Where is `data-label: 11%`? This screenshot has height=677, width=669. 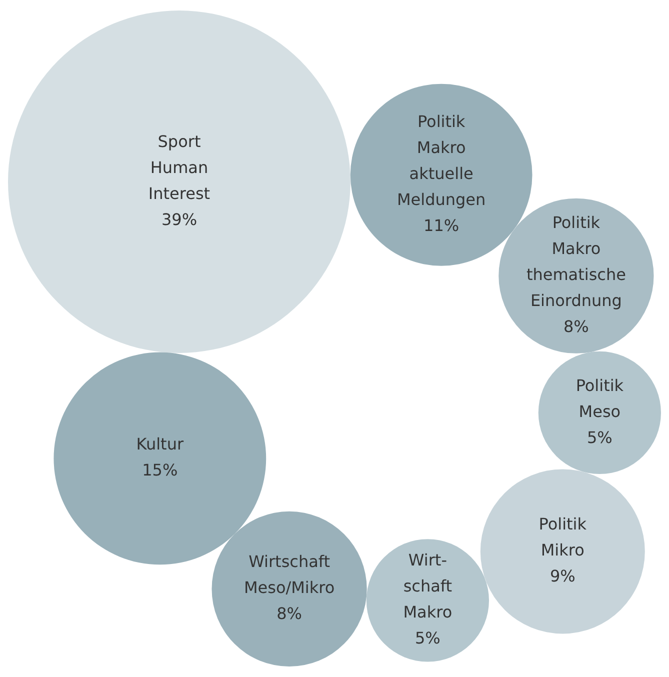
data-label: 11% is located at coordinates (442, 226).